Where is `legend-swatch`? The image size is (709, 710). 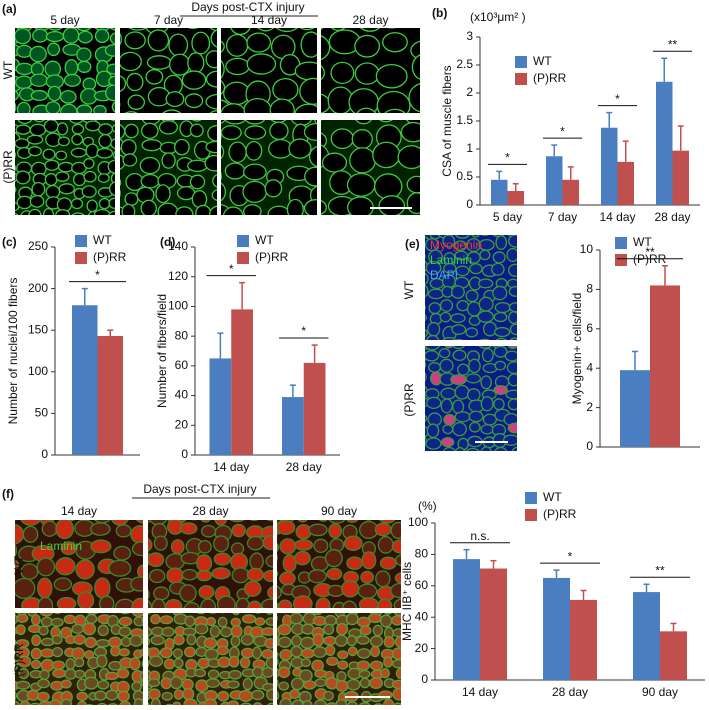 legend-swatch is located at coordinates (621, 243).